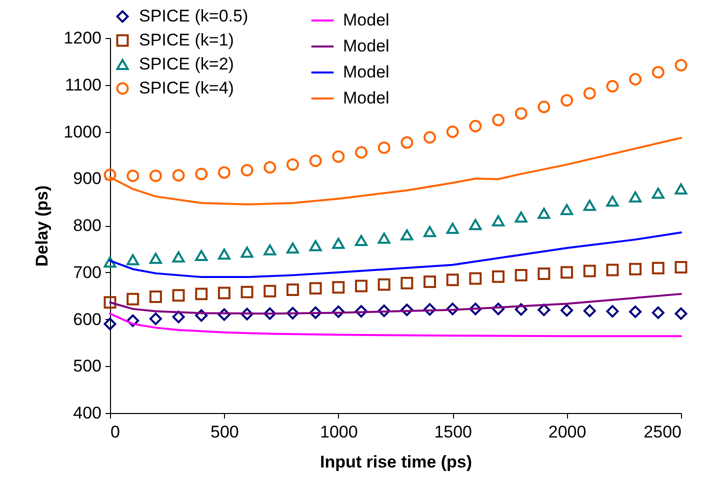 The height and width of the screenshot is (504, 707). I want to click on y-tick-label: 1200, so click(83, 38).